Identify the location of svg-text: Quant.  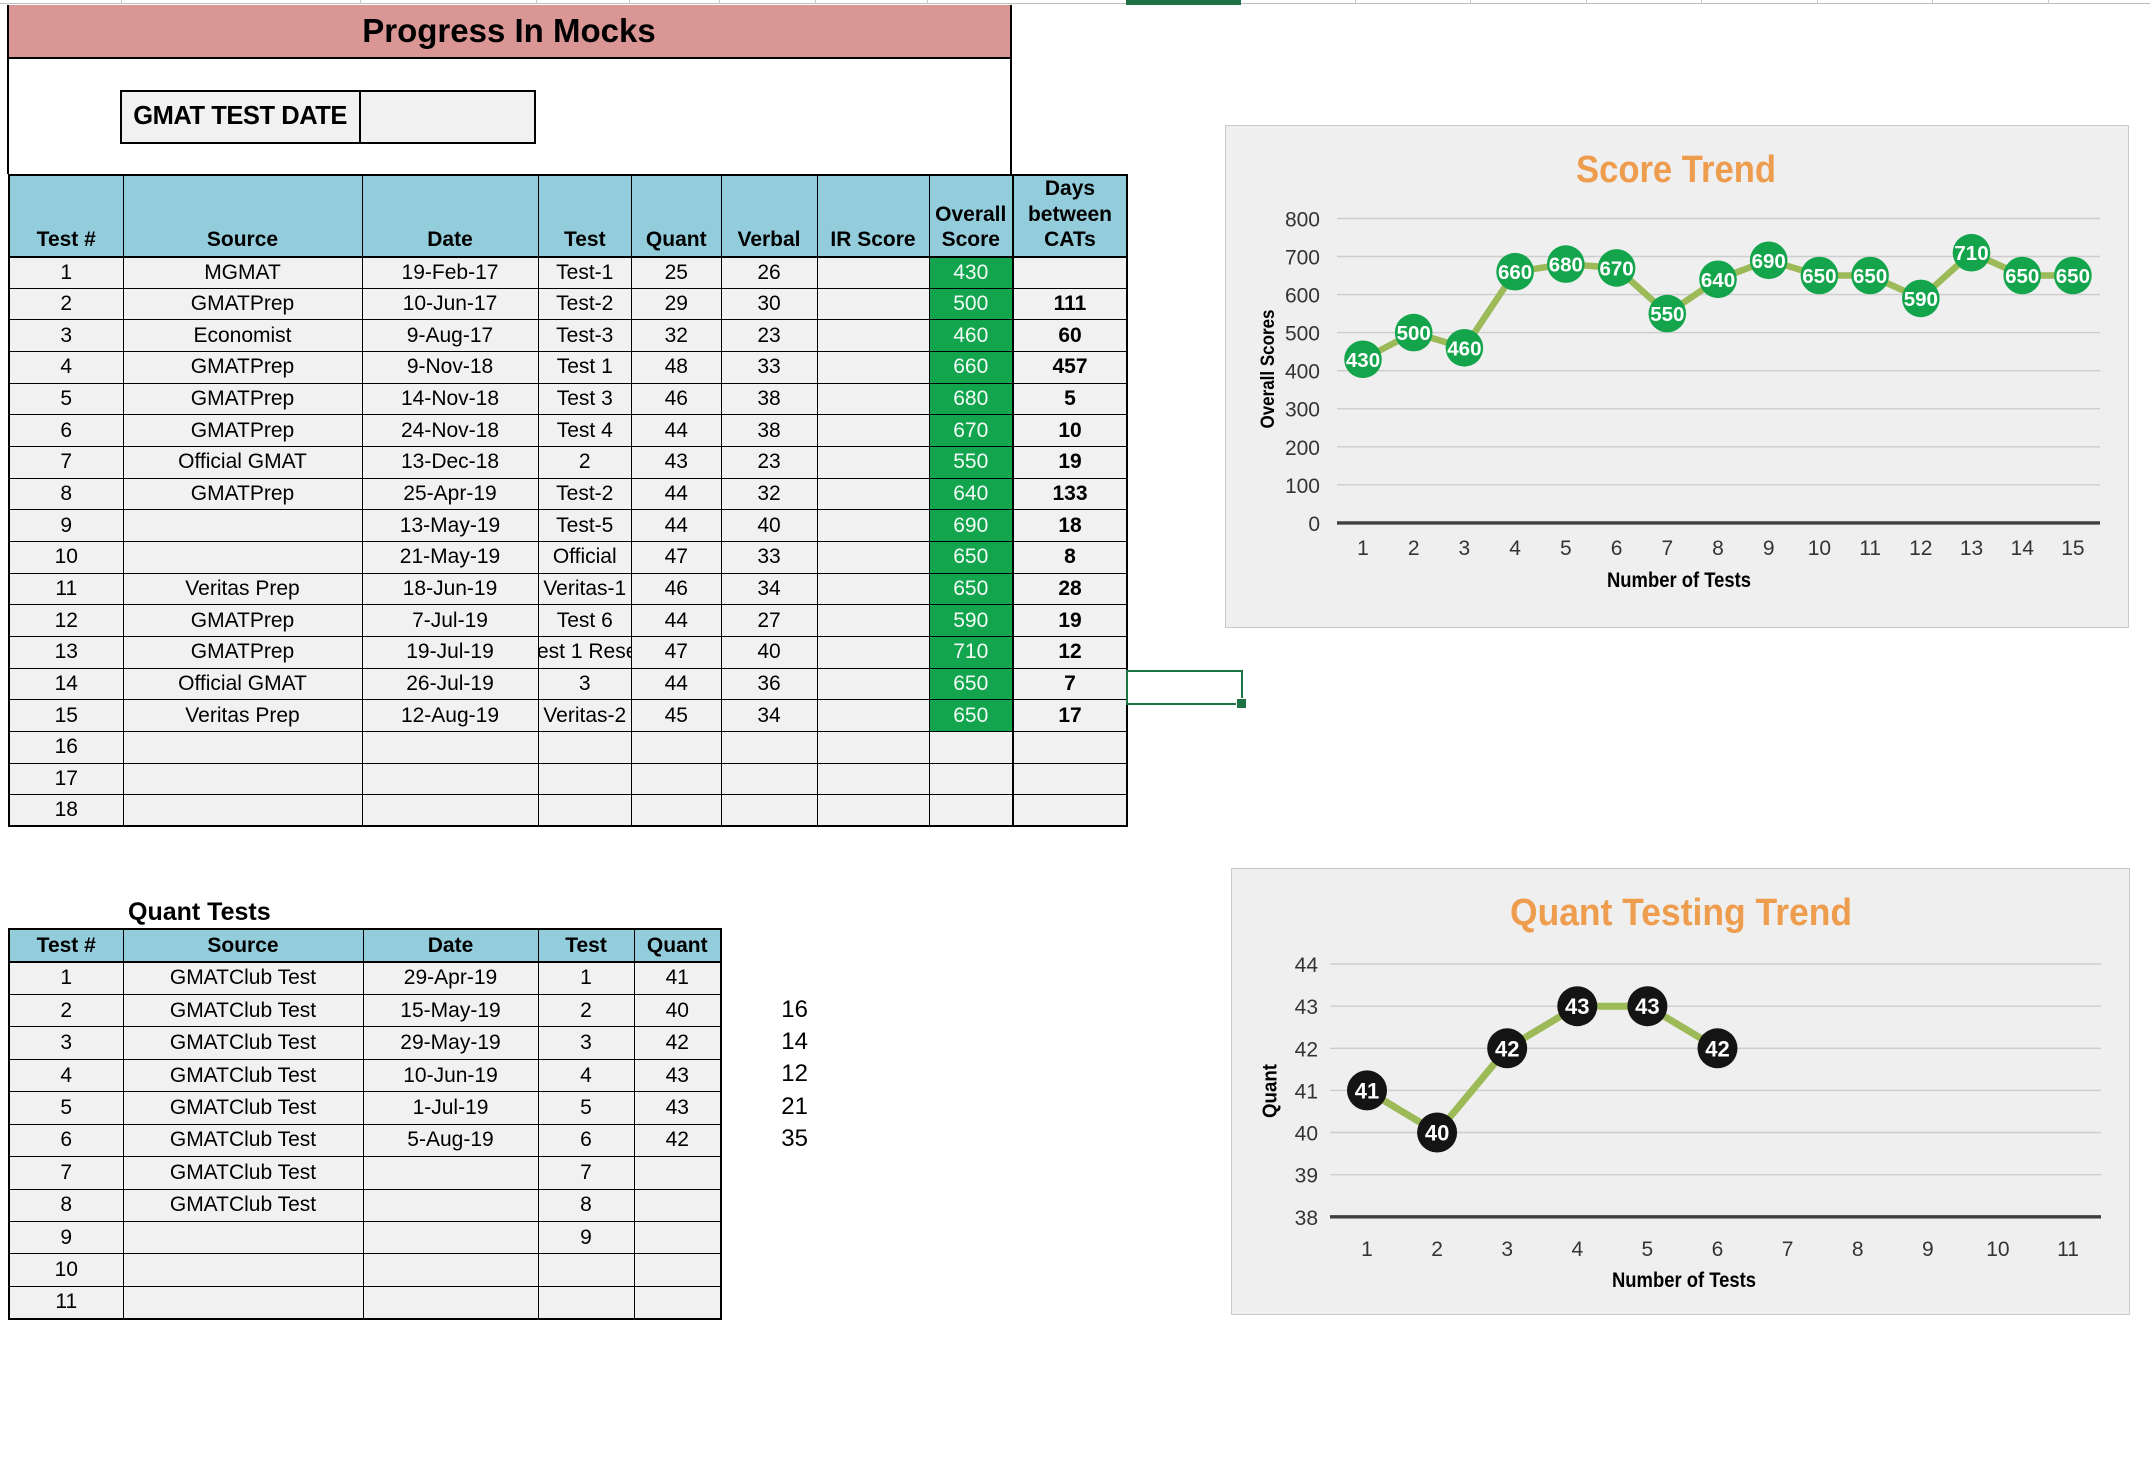
(1270, 1091).